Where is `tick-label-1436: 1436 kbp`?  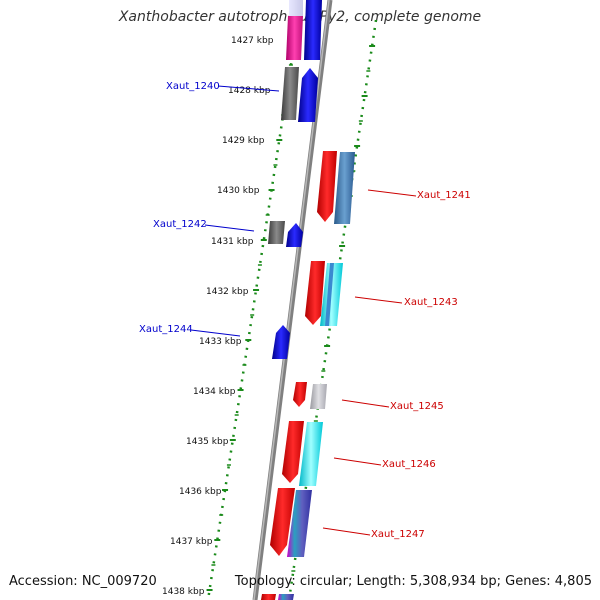 tick-label-1436: 1436 kbp is located at coordinates (200, 492).